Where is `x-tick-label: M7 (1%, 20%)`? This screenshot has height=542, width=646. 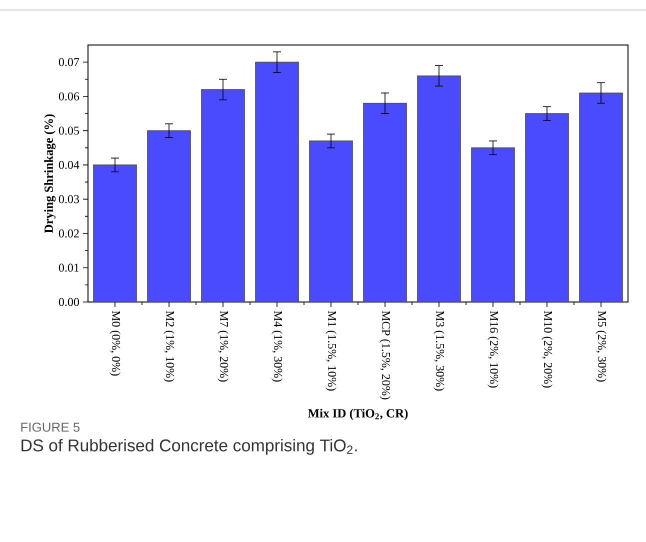
x-tick-label: M7 (1%, 20%) is located at coordinates (223, 346).